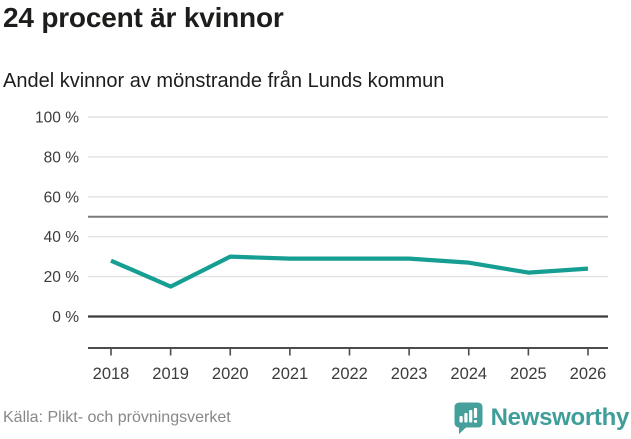 Image resolution: width=631 pixels, height=439 pixels. Describe the element at coordinates (468, 374) in the screenshot. I see `x-axis-label: 2024` at that location.